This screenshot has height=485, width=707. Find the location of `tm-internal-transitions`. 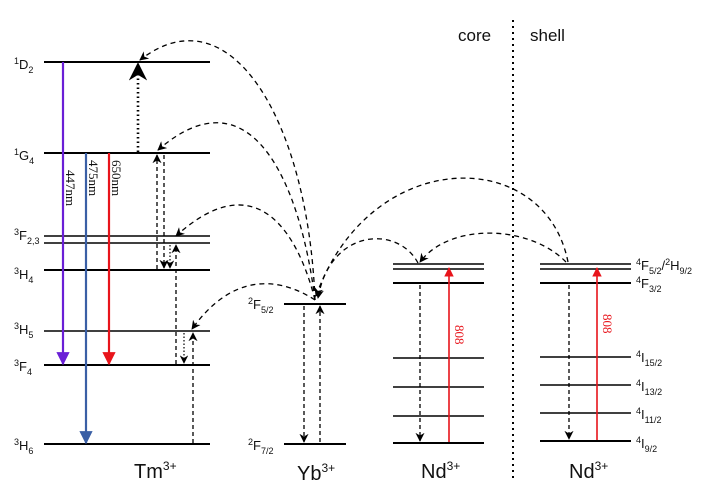

tm-internal-transitions is located at coordinates (163, 252).